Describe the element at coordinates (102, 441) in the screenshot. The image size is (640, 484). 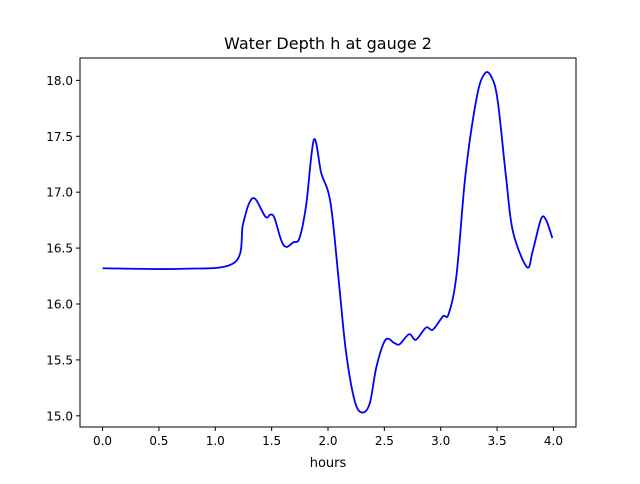
I see `x-tick-label: 0.0` at that location.